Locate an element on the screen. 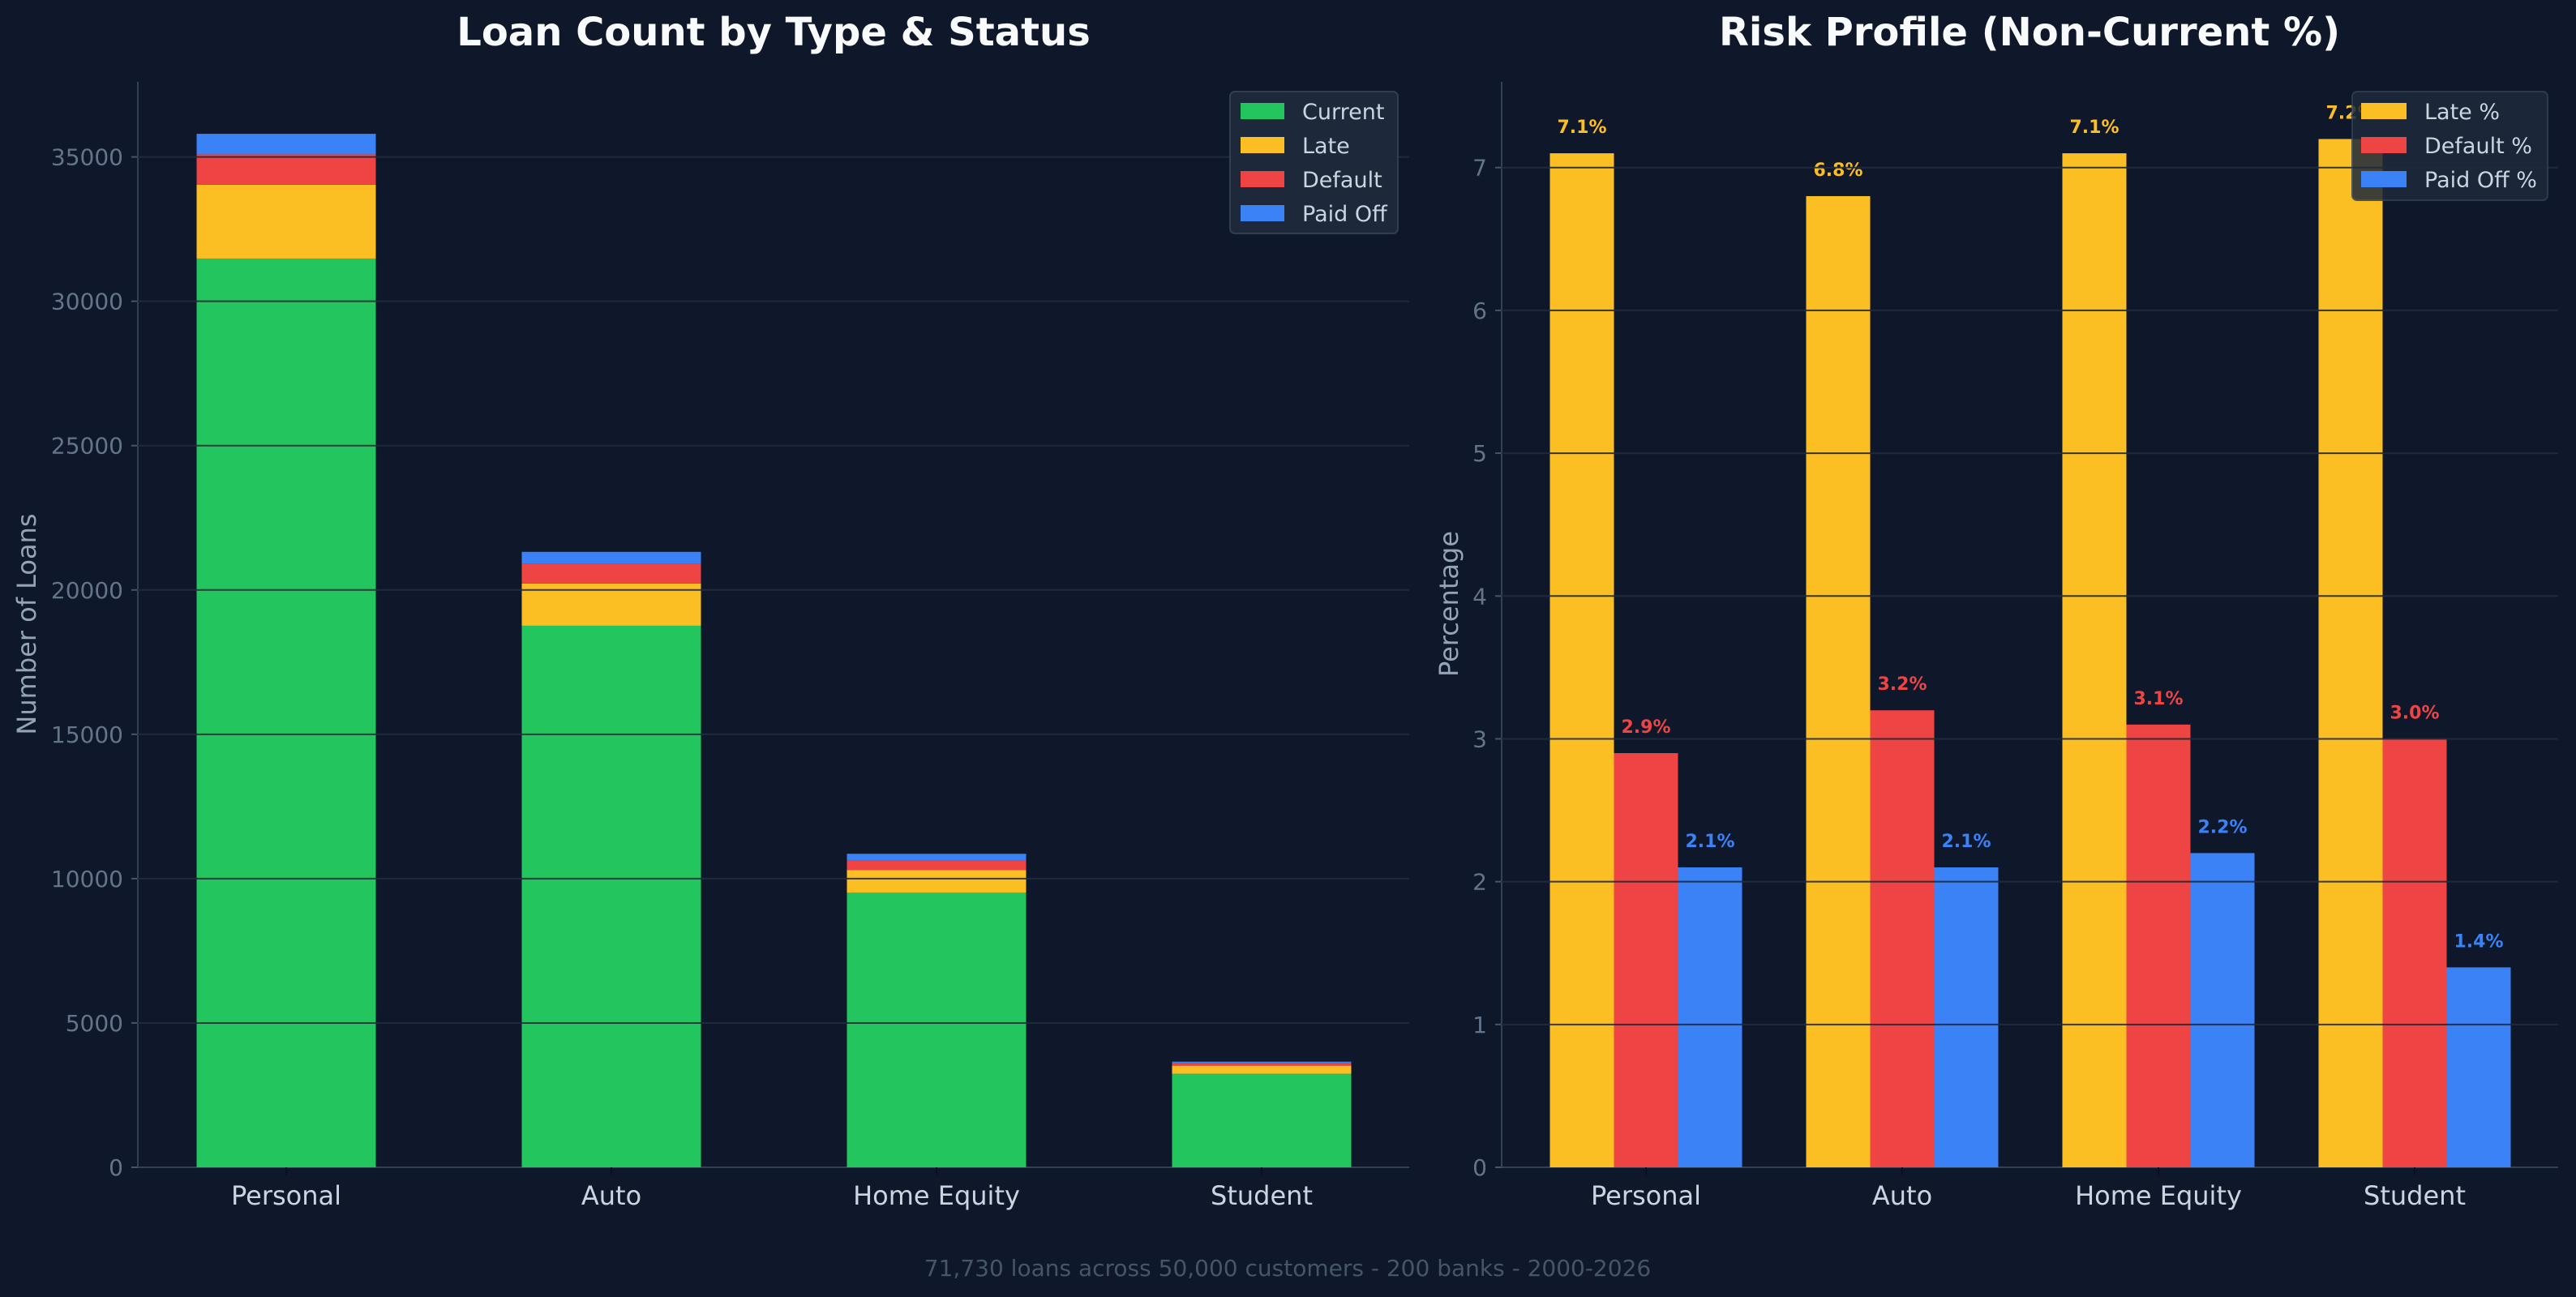 The width and height of the screenshot is (2576, 1297). data-label: 2.2% is located at coordinates (2222, 827).